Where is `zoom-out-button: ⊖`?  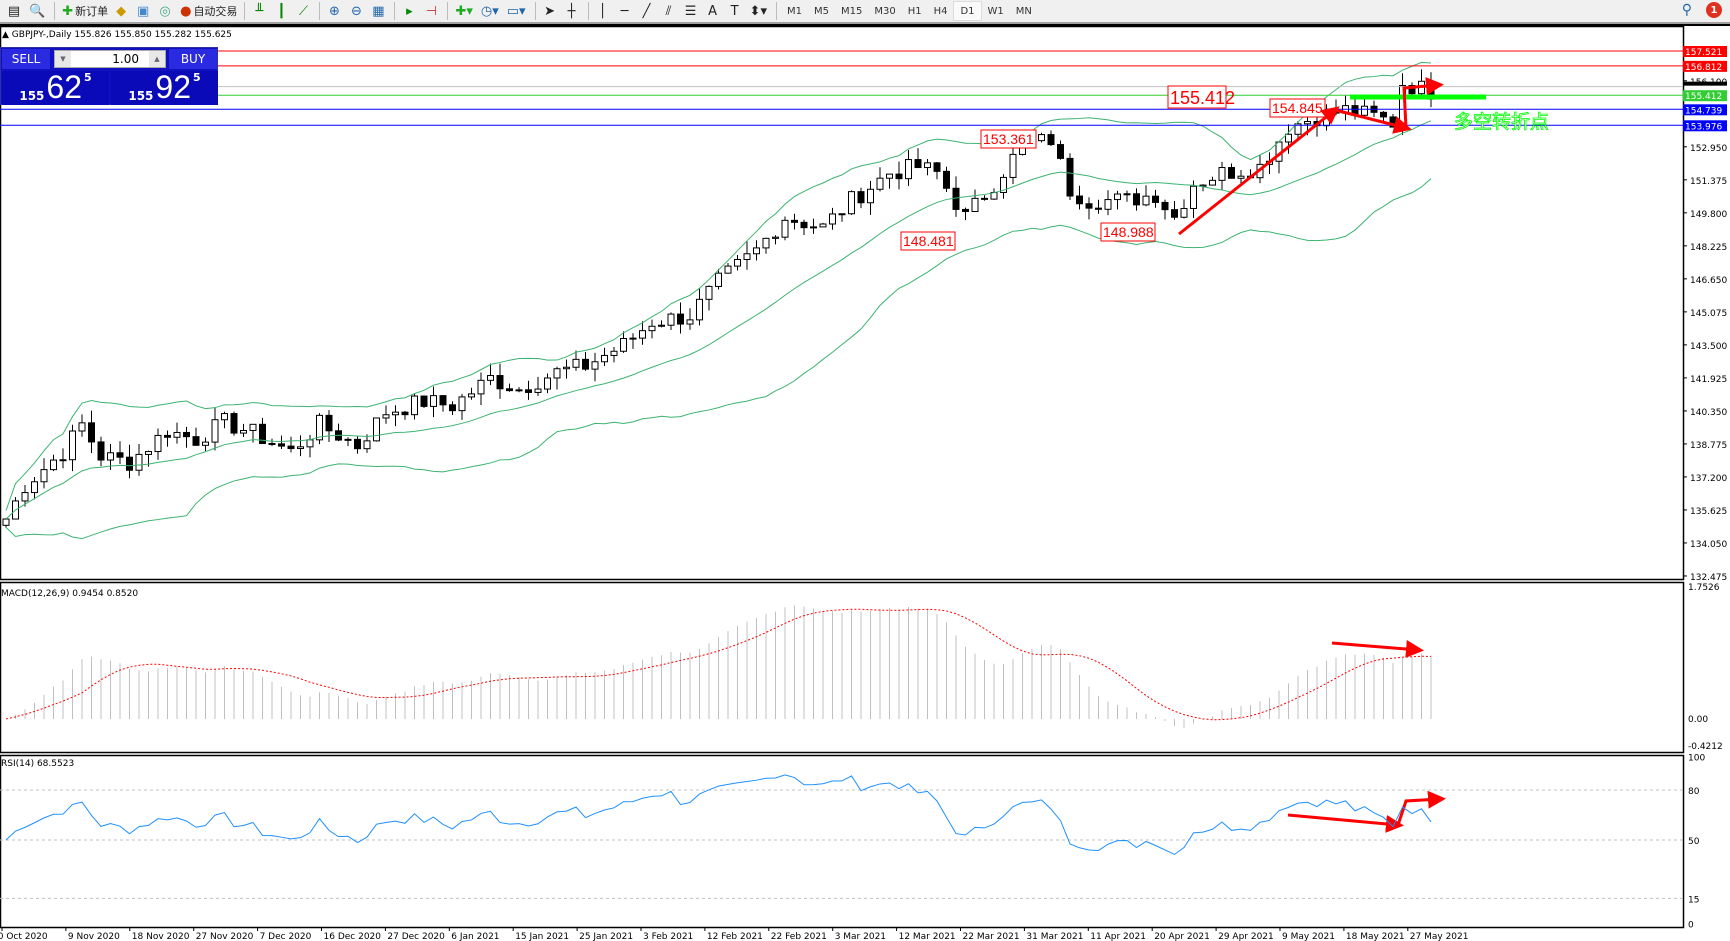 zoom-out-button: ⊖ is located at coordinates (357, 11).